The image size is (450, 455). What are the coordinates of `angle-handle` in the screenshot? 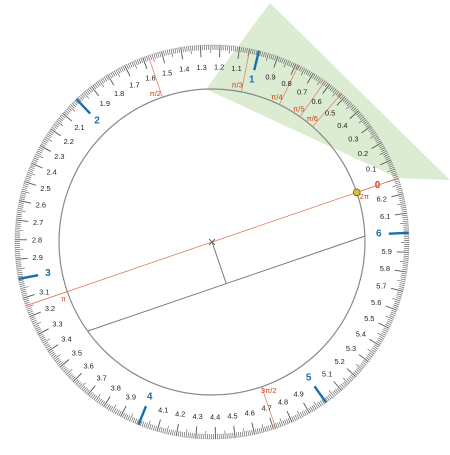 It's located at (356, 192).